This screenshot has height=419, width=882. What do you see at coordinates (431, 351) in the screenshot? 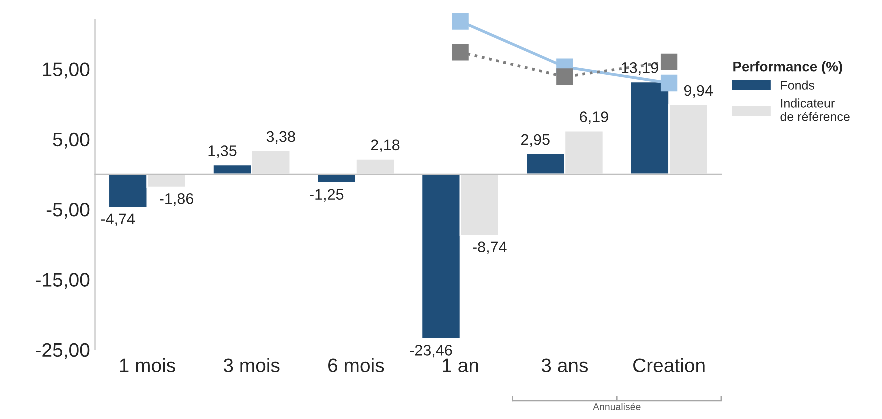
I see `data-label: -23,46` at bounding box center [431, 351].